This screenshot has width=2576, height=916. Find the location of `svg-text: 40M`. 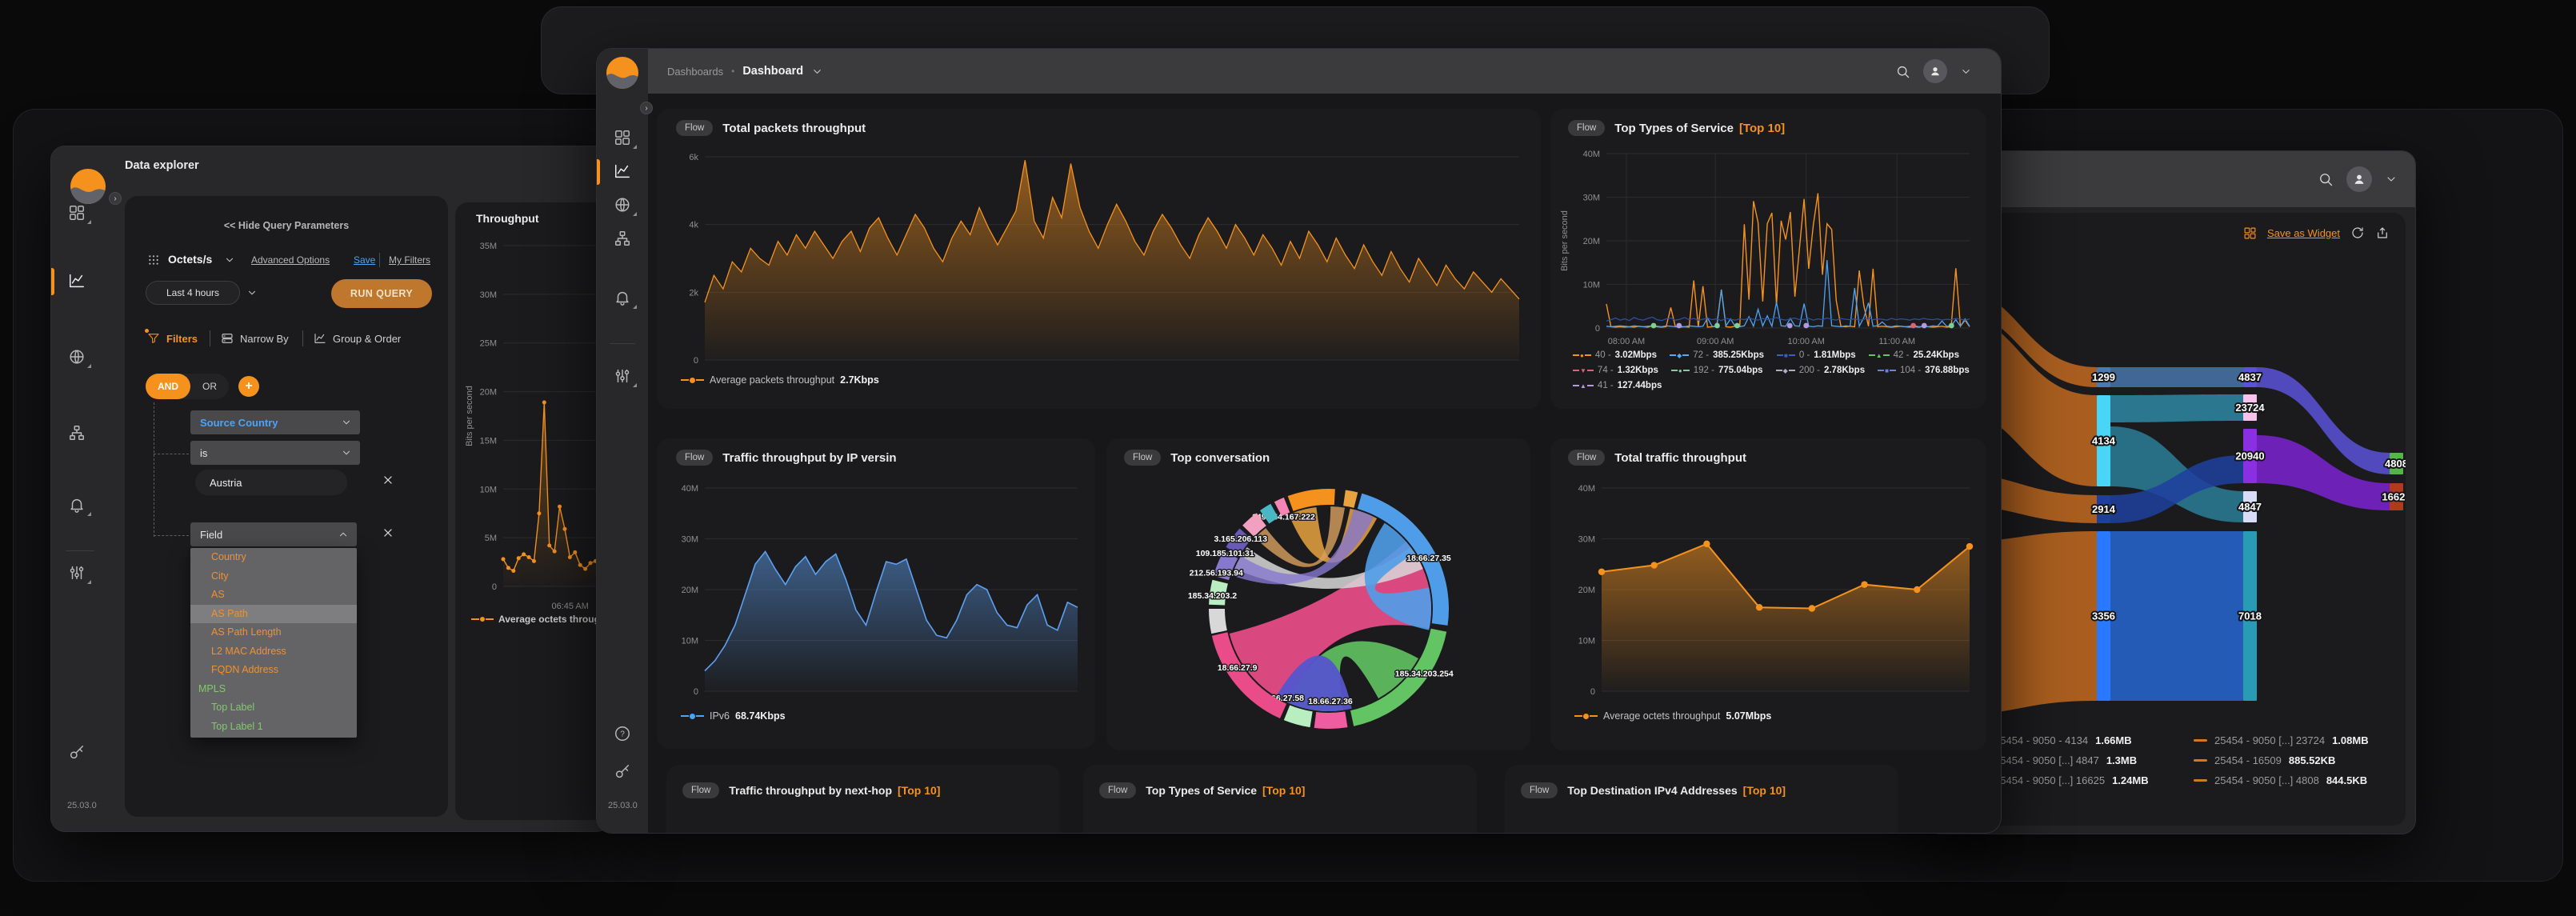

svg-text: 40M is located at coordinates (1586, 489).